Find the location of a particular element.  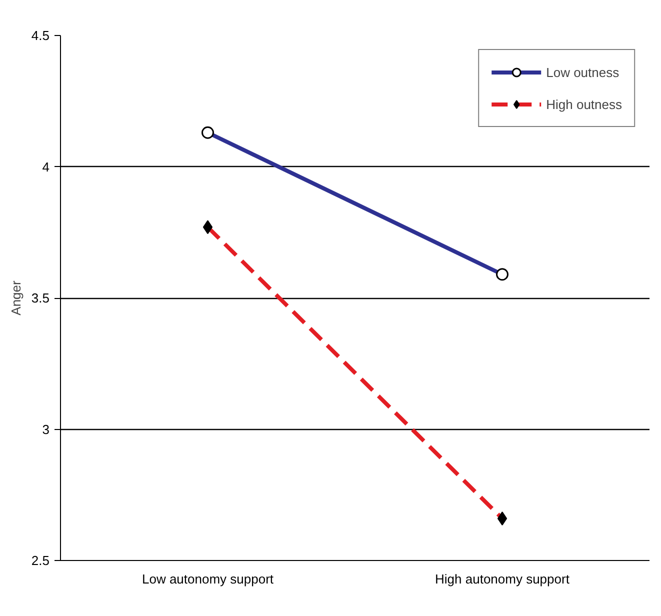

y-tick-label: 3.5 is located at coordinates (40, 298).